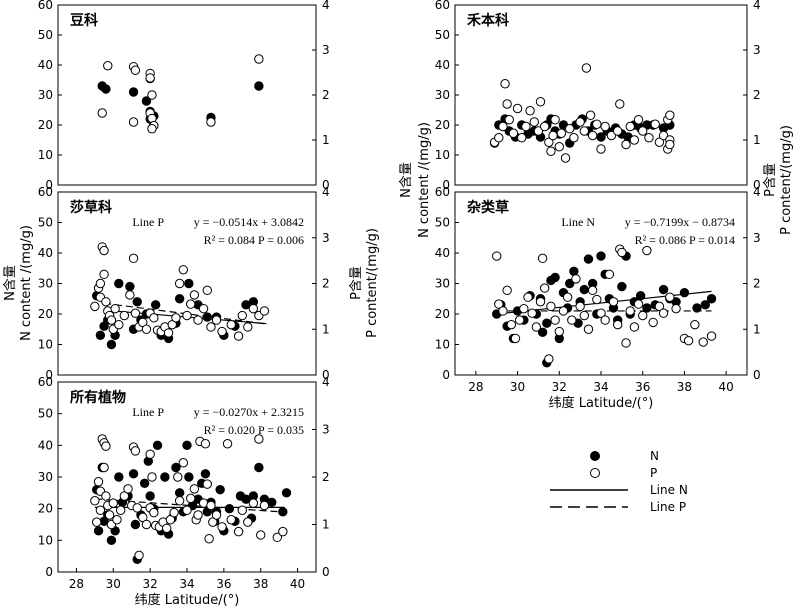  What do you see at coordinates (669, 490) in the screenshot?
I see `legend-label: Line N` at bounding box center [669, 490].